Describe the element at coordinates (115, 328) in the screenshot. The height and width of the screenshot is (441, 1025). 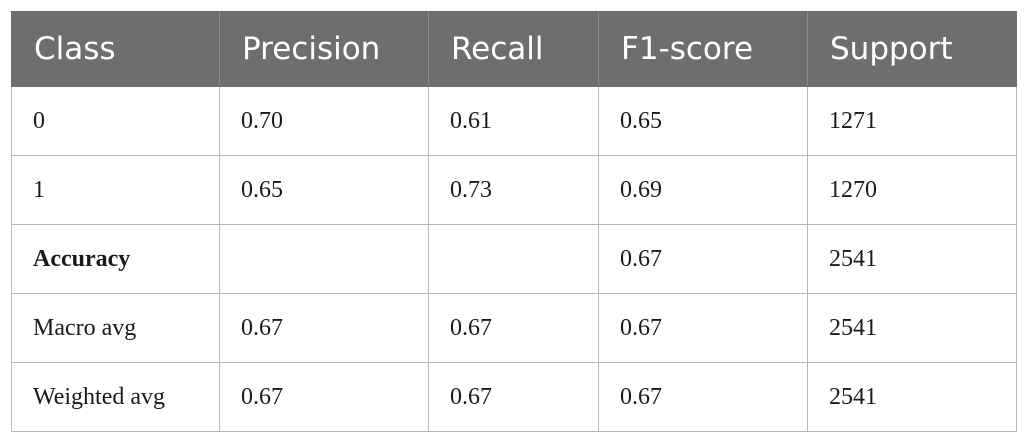
I see `cell-class: Macro avg` at that location.